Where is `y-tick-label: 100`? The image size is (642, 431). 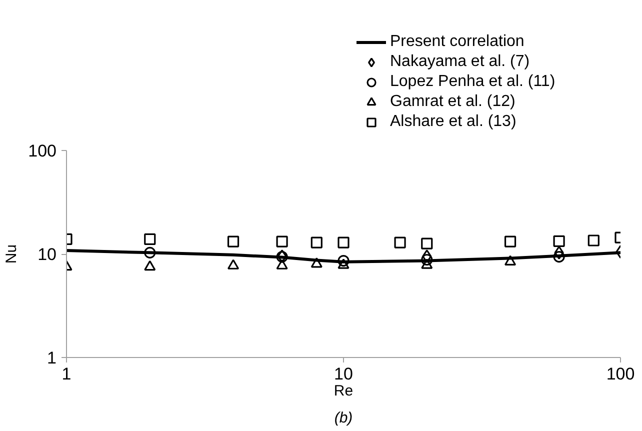 y-tick-label: 100 is located at coordinates (42, 151).